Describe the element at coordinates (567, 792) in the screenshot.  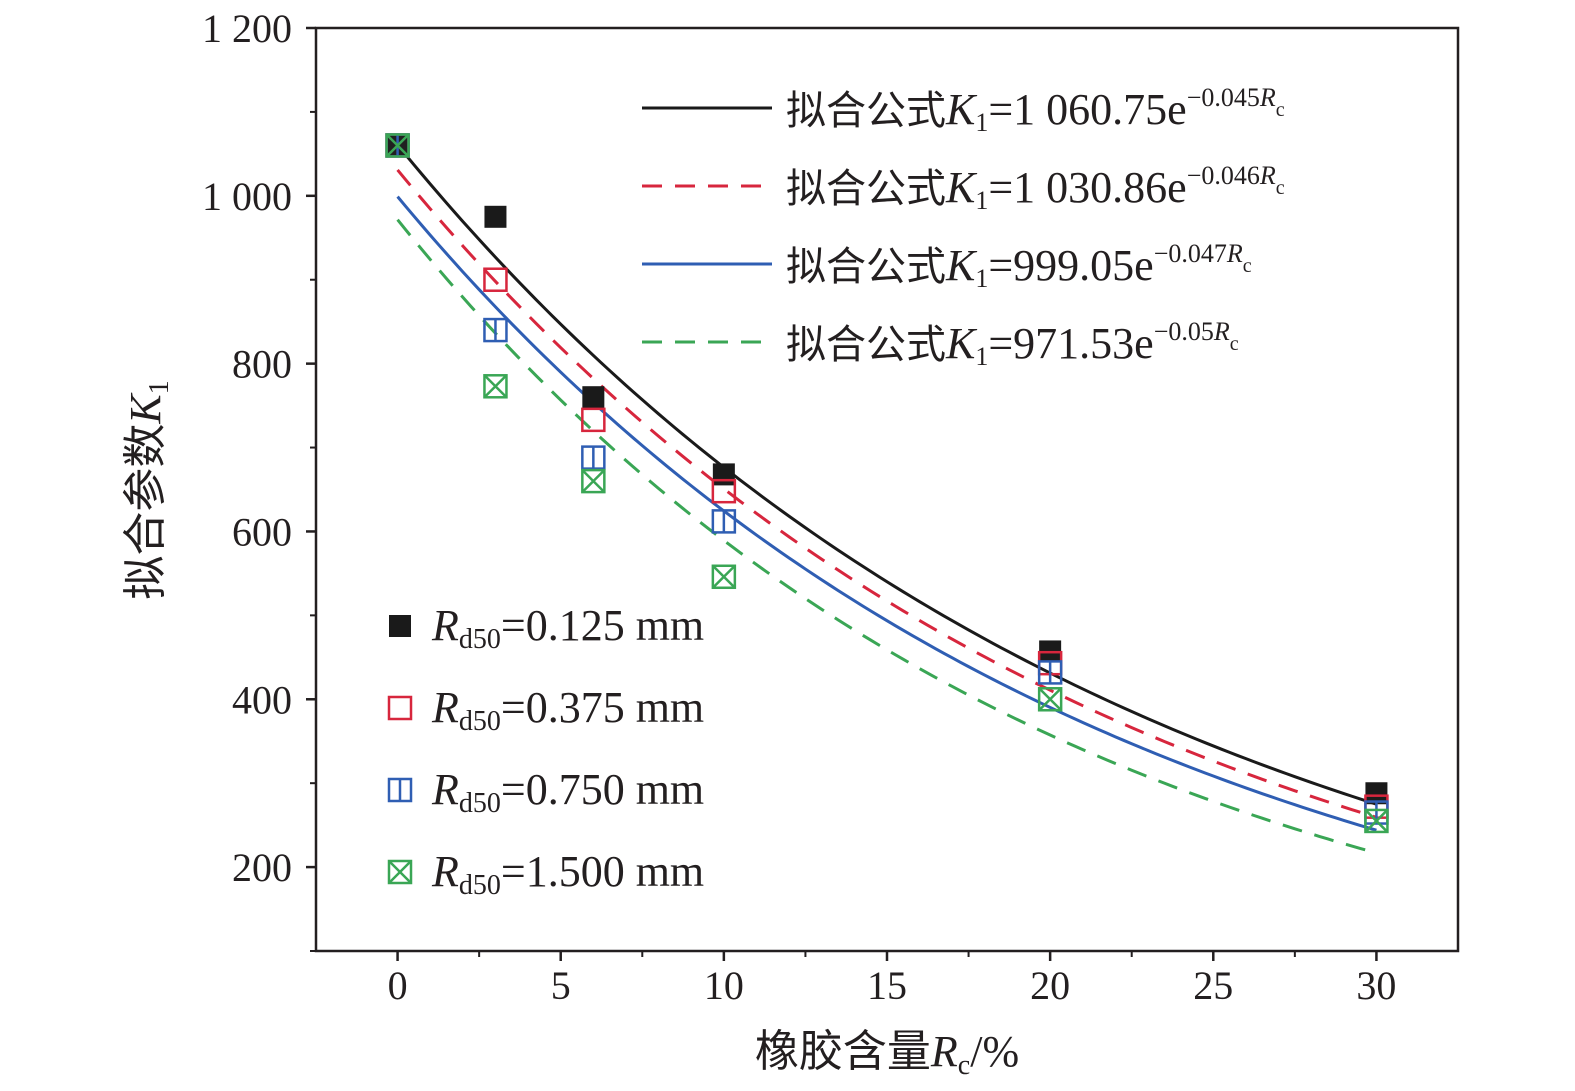
I see `legend-series-label-3: Rd50=0.750 mm` at that location.